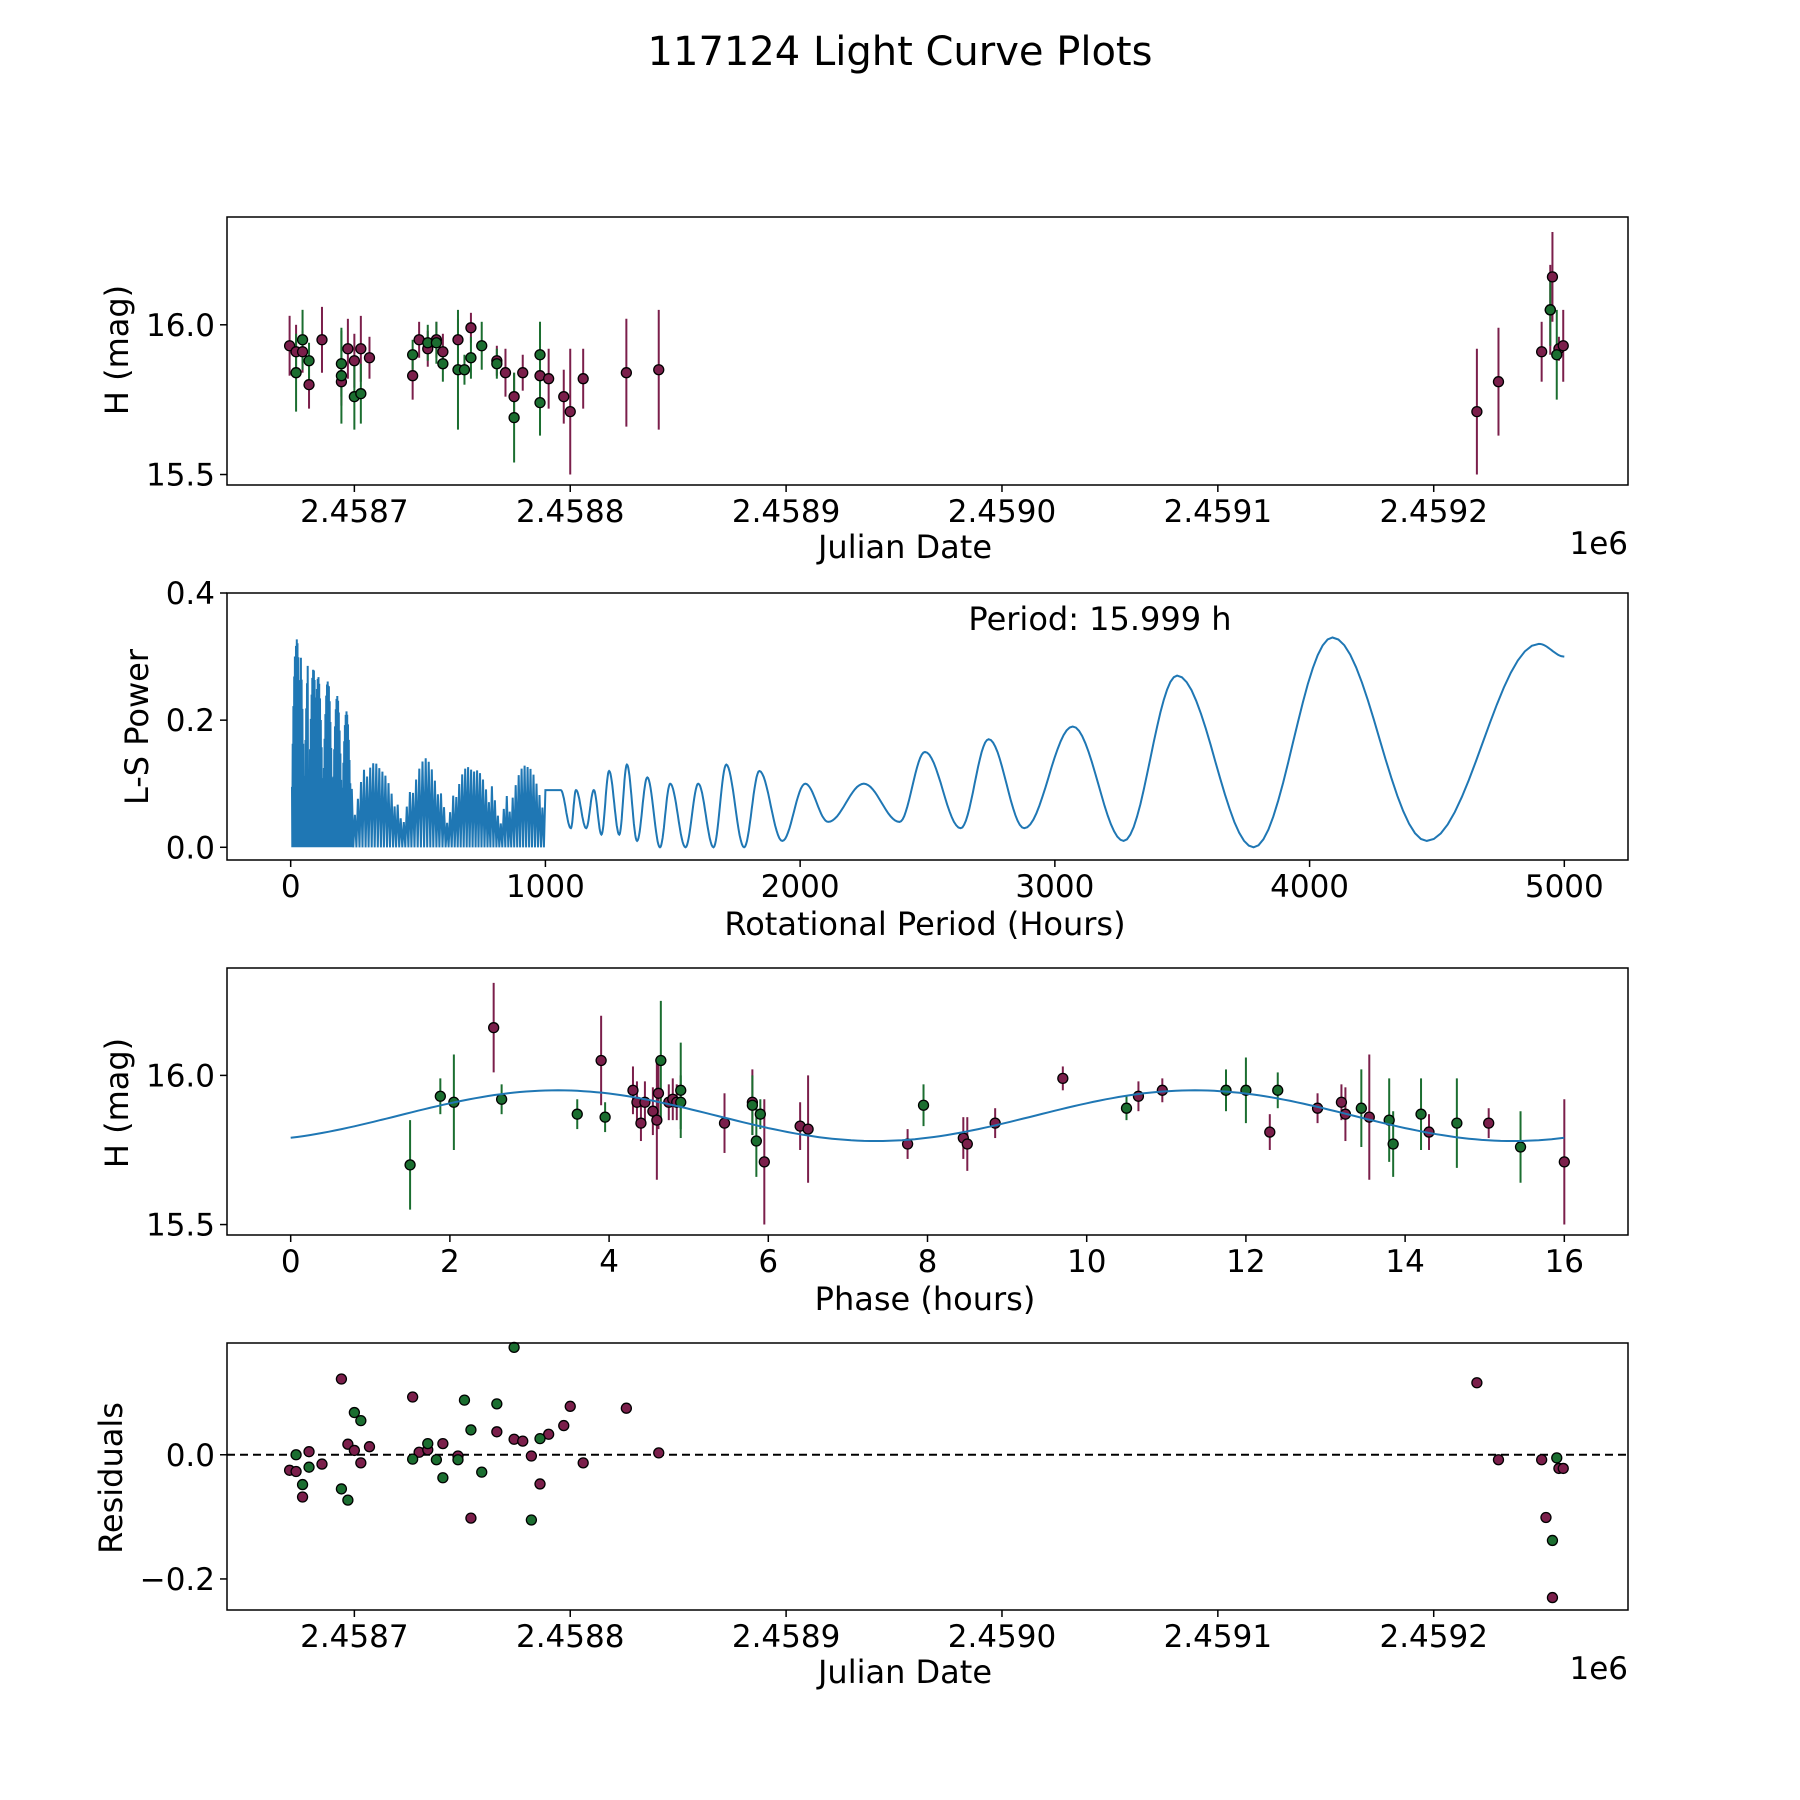  Describe the element at coordinates (900, 52) in the screenshot. I see `figure-title: 117124 Light Curve Plots` at that location.